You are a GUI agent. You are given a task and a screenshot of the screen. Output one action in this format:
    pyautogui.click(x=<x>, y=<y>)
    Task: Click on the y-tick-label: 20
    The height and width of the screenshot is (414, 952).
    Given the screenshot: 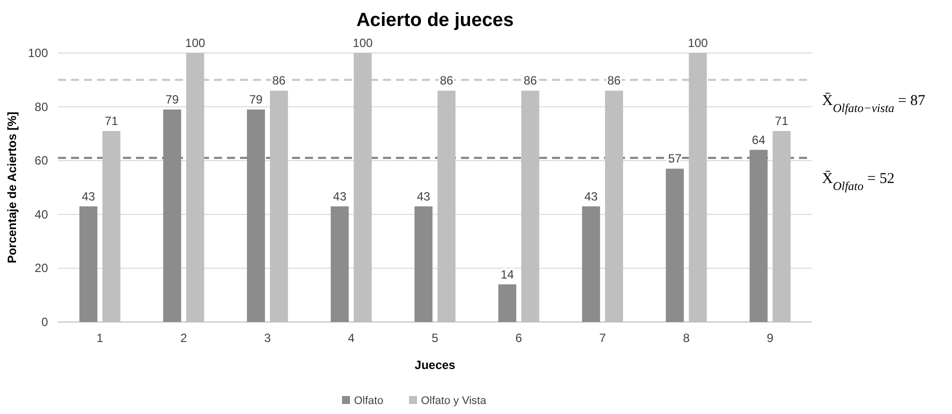 What is the action you would take?
    pyautogui.click(x=41, y=268)
    